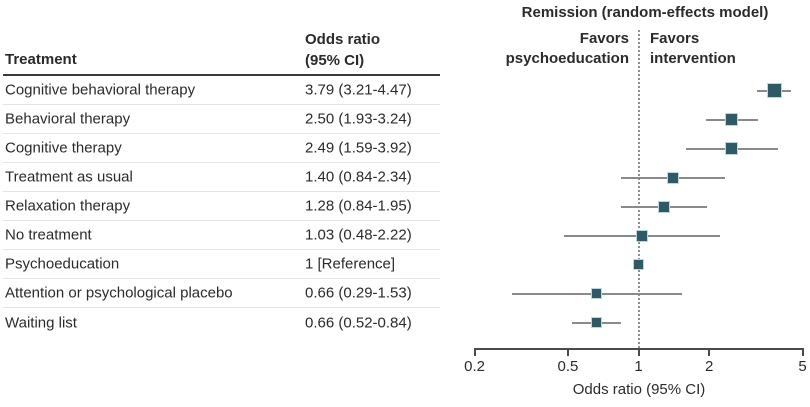 The image size is (810, 407). Describe the element at coordinates (358, 90) in the screenshot. I see `or-ci-cell: 3.79 (3.21-4.47)` at that location.